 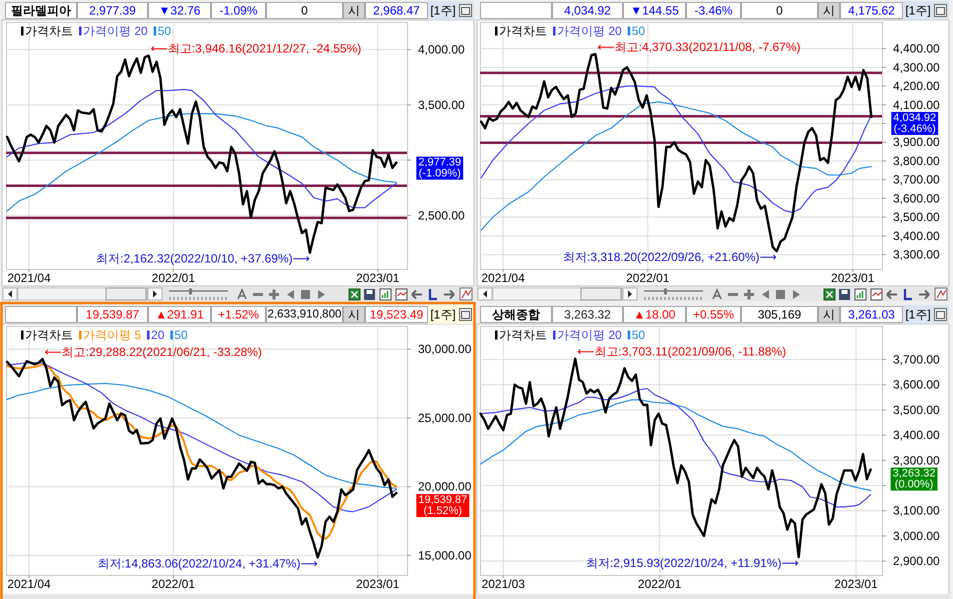 What do you see at coordinates (872, 315) in the screenshot?
I see `text: 3,261.03` at bounding box center [872, 315].